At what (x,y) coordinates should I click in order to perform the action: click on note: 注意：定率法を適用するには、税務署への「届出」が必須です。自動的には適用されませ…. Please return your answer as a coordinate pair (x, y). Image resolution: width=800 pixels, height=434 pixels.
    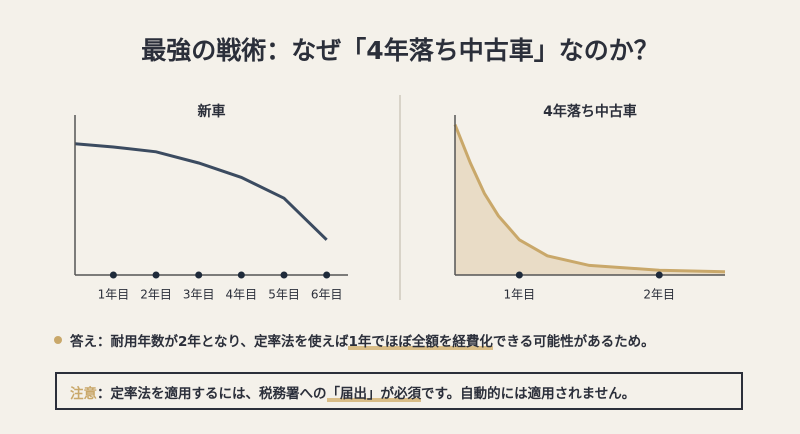
    Looking at the image, I should click on (352, 392).